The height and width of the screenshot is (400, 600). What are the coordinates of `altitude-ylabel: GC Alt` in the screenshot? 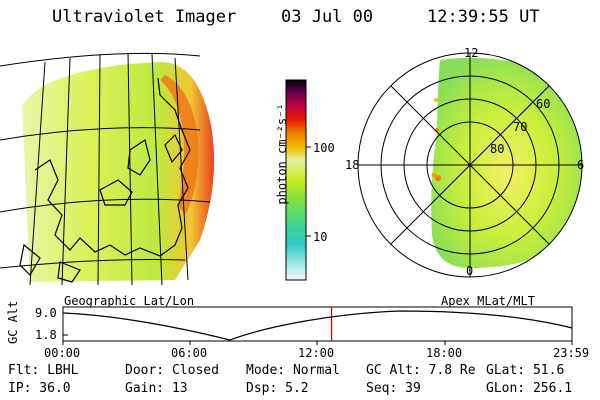 It's located at (13, 322).